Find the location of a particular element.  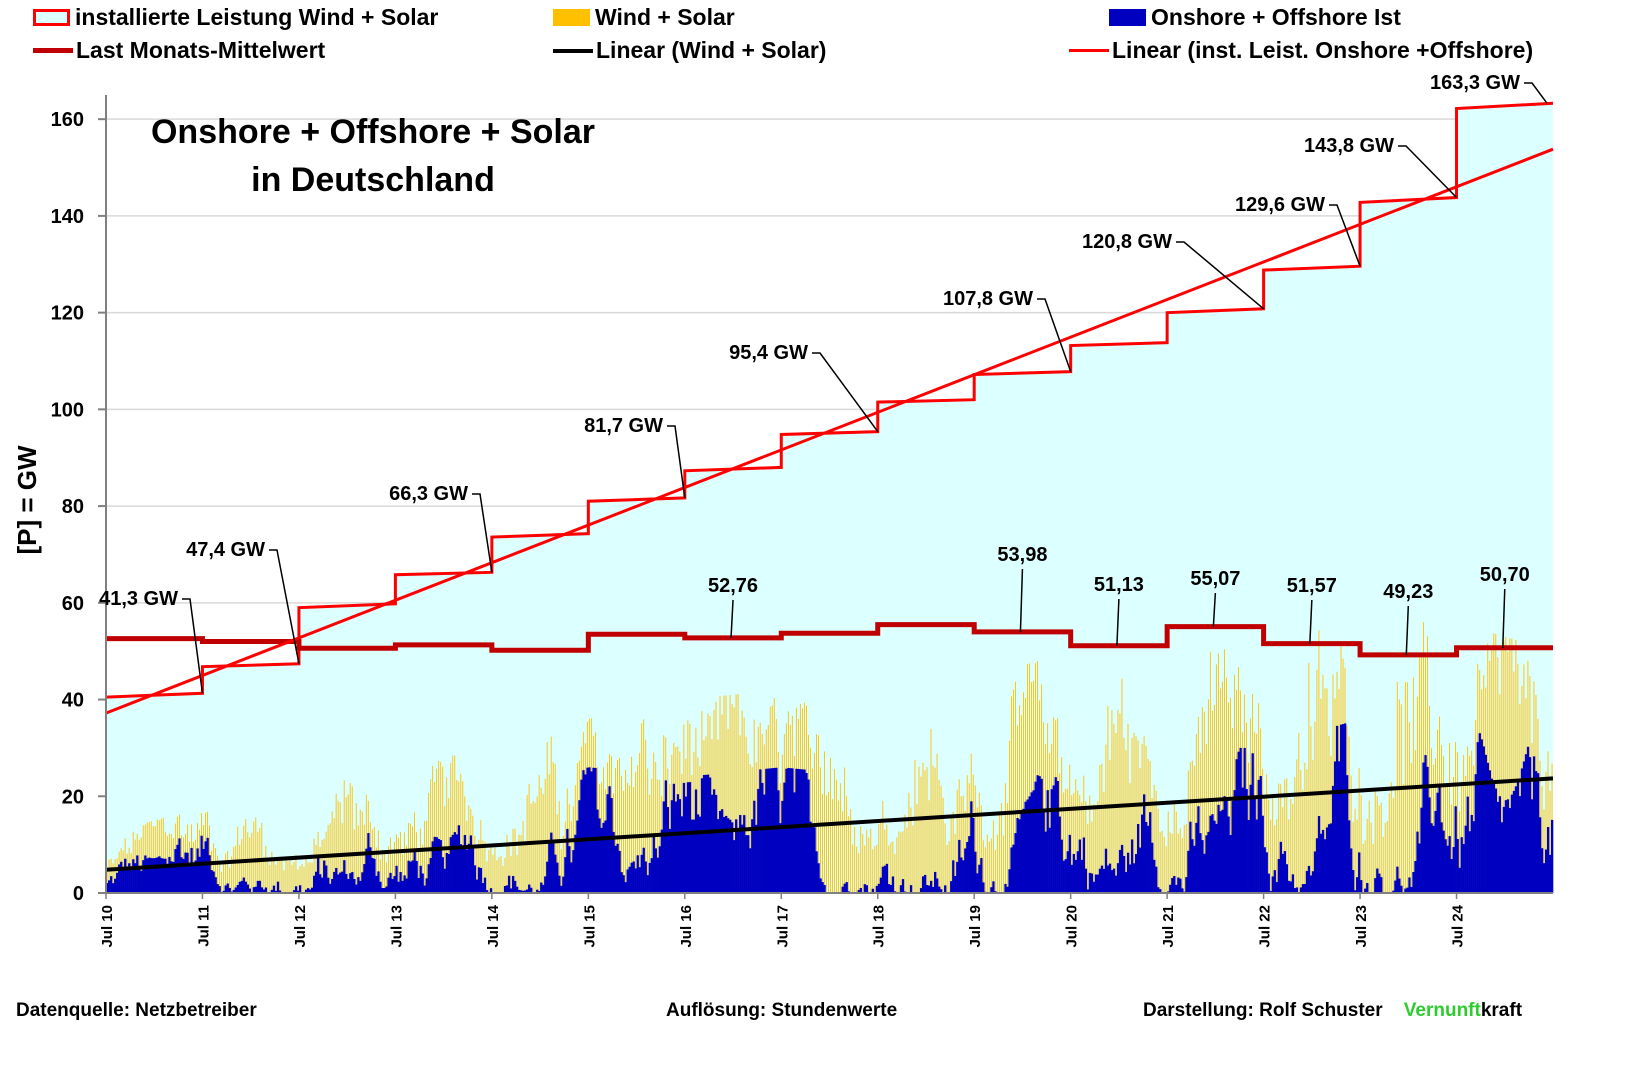

legend-label: installierte Leistung Wind + Solar is located at coordinates (257, 17).